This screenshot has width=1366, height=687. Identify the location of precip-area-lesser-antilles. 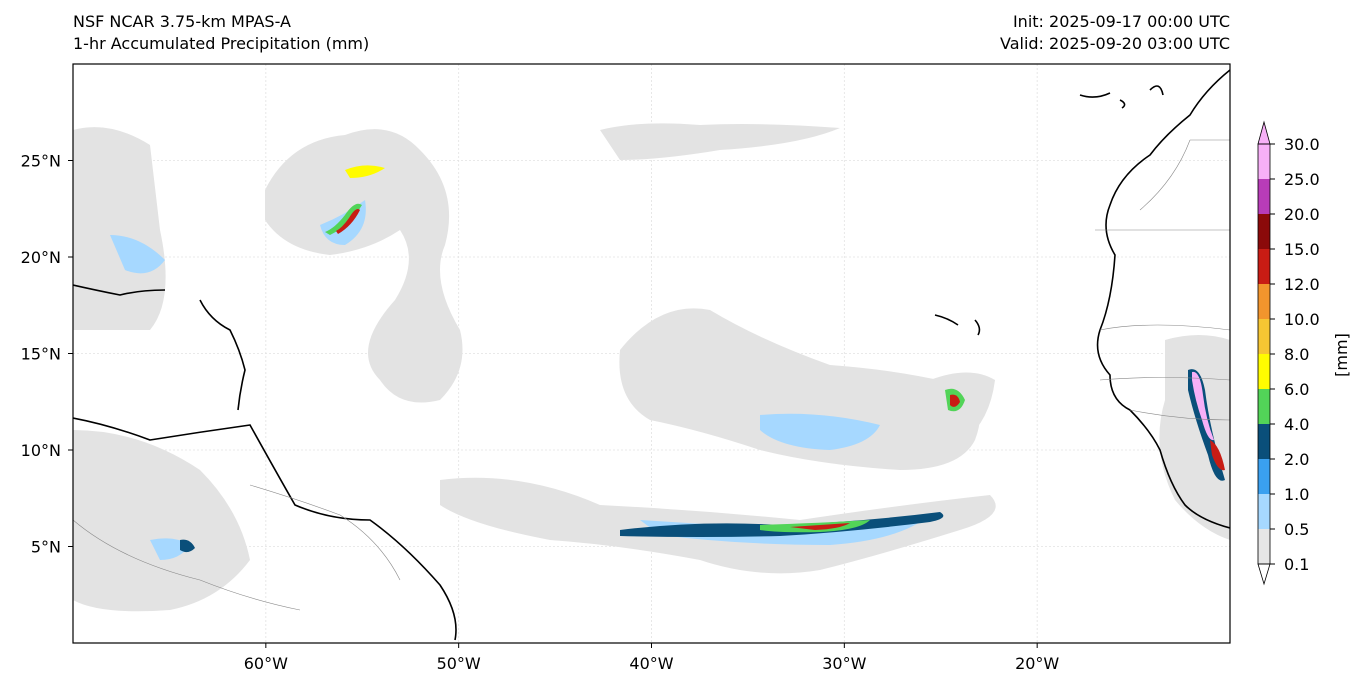
(161, 521).